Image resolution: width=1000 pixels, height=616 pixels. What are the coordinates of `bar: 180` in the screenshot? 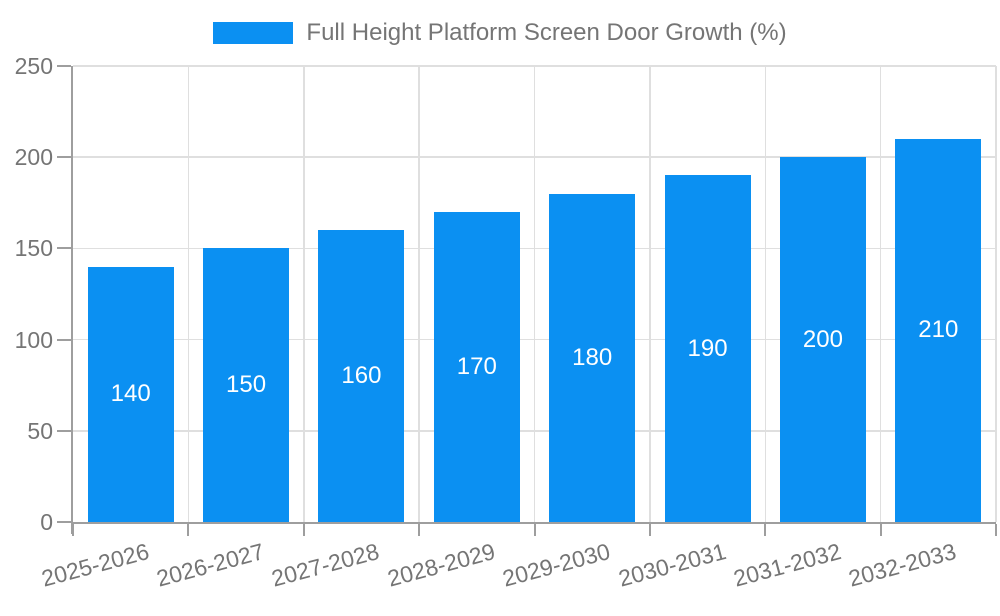 It's located at (592, 357).